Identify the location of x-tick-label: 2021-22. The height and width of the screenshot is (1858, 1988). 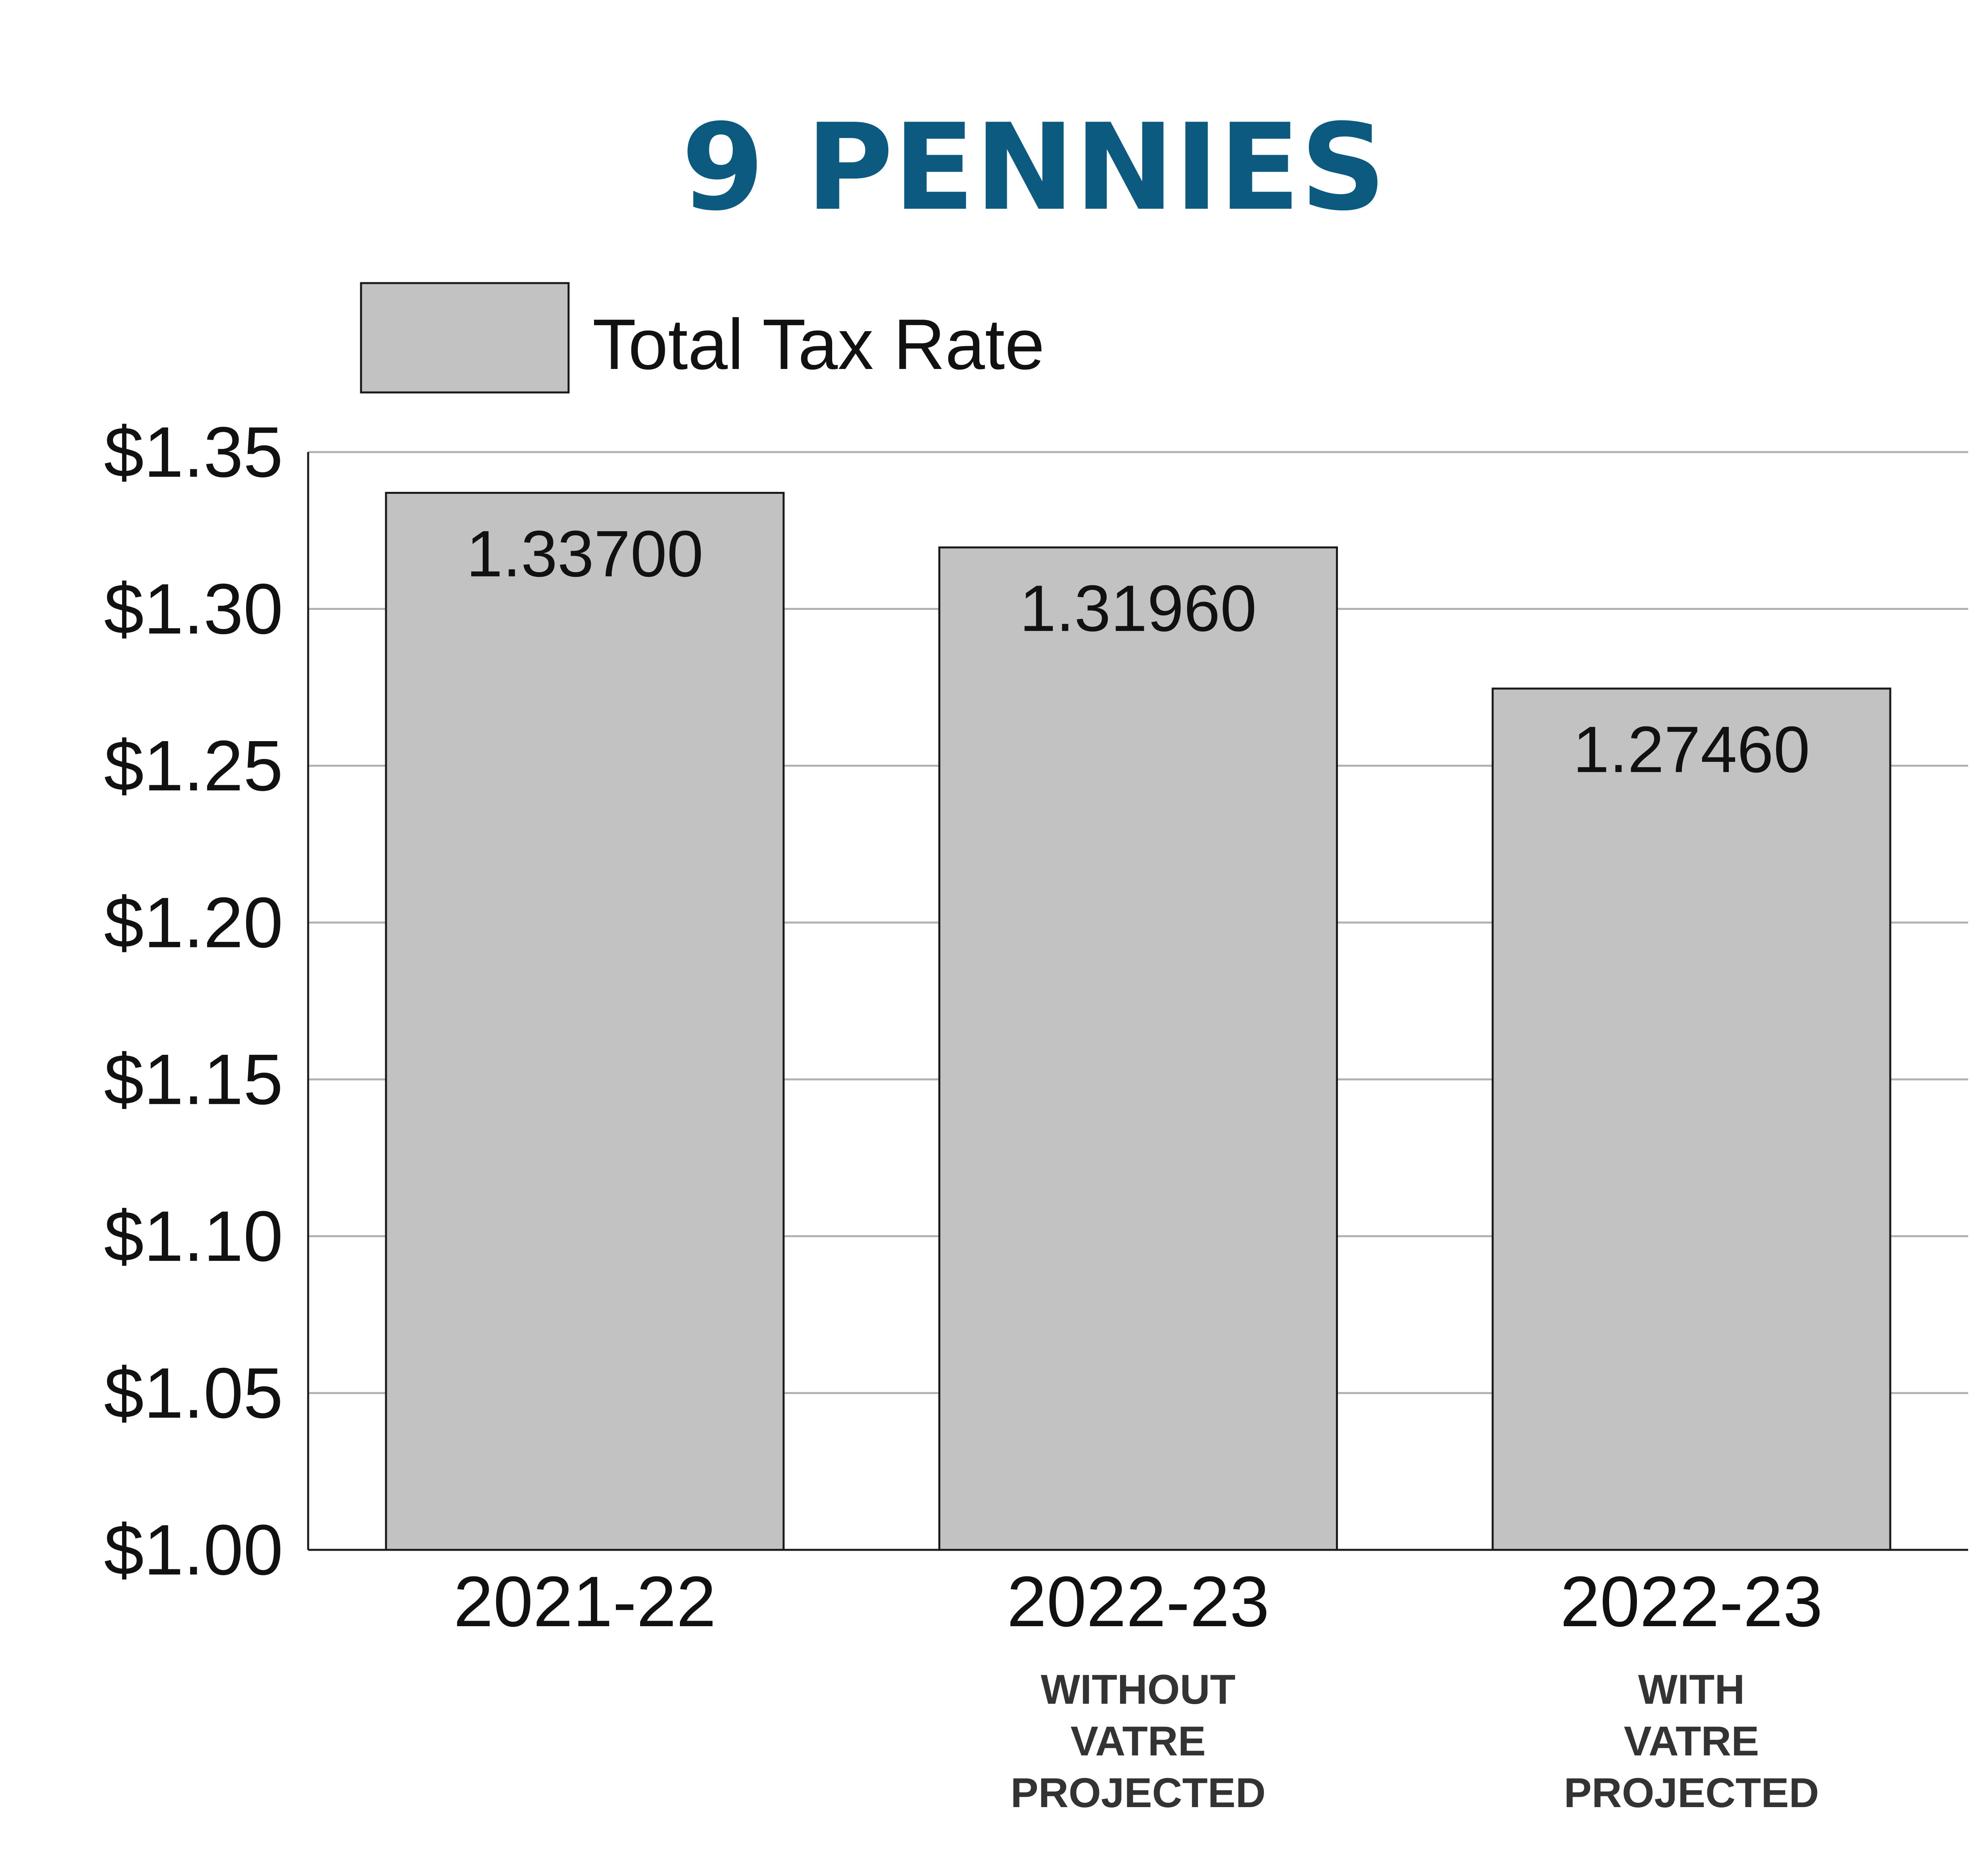
(585, 1602).